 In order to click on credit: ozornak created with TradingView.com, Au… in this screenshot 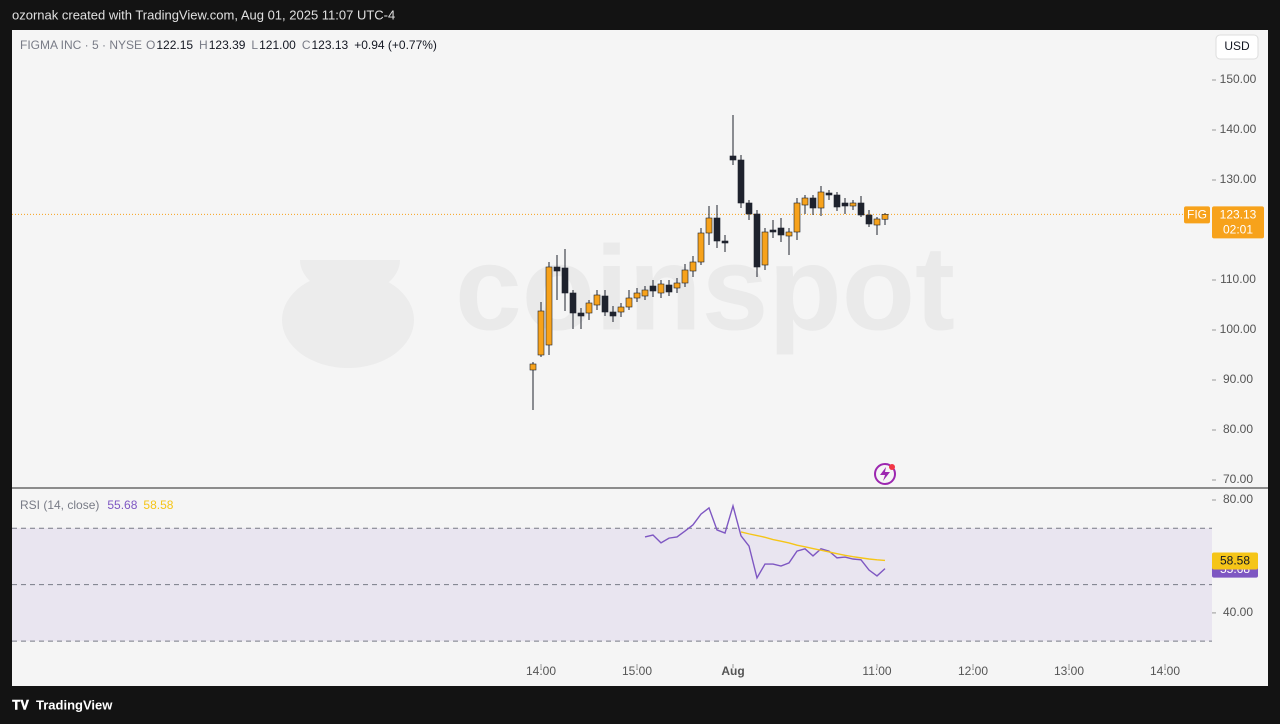, I will do `click(203, 14)`.